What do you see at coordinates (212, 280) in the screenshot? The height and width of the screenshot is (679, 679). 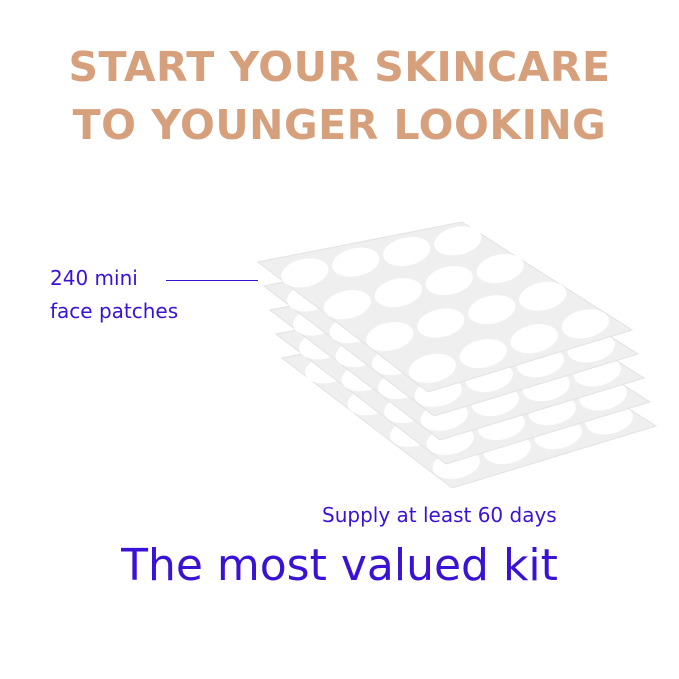 I see `callout-leader-line` at bounding box center [212, 280].